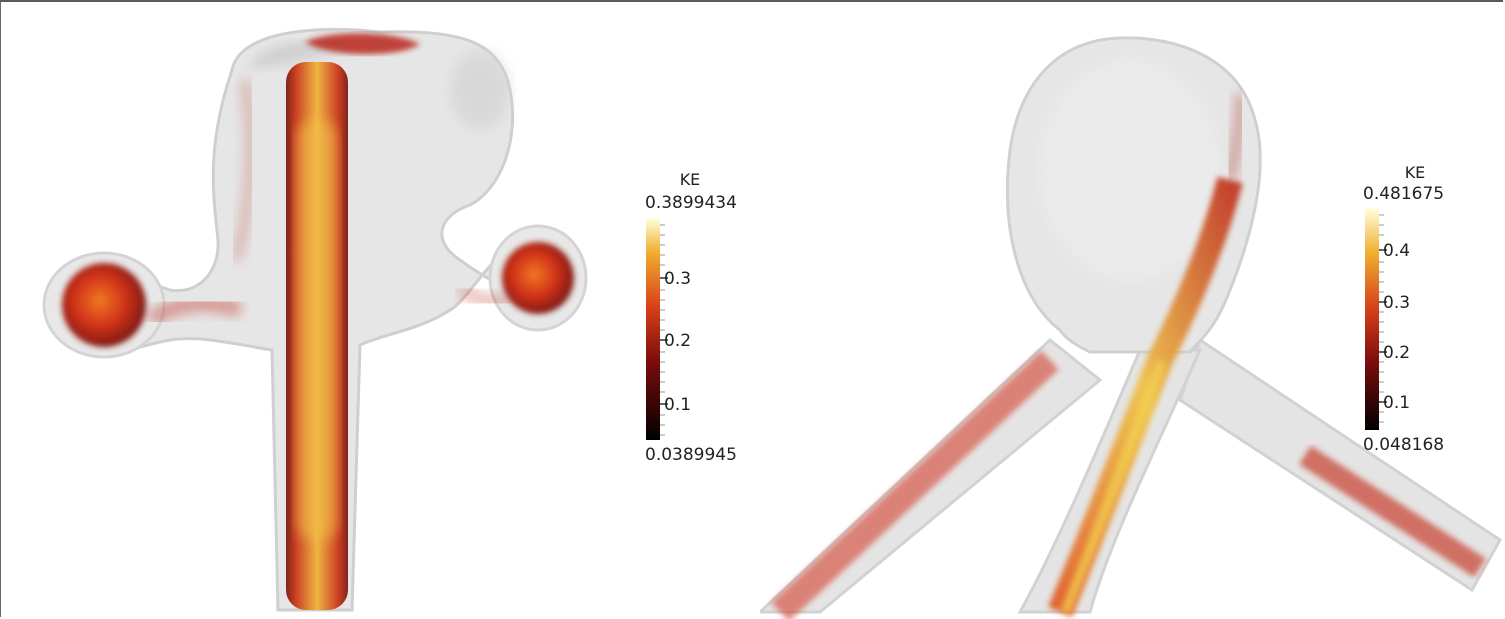  Describe the element at coordinates (1396, 353) in the screenshot. I see `colorbar-tick-2: 0.2` at that location.